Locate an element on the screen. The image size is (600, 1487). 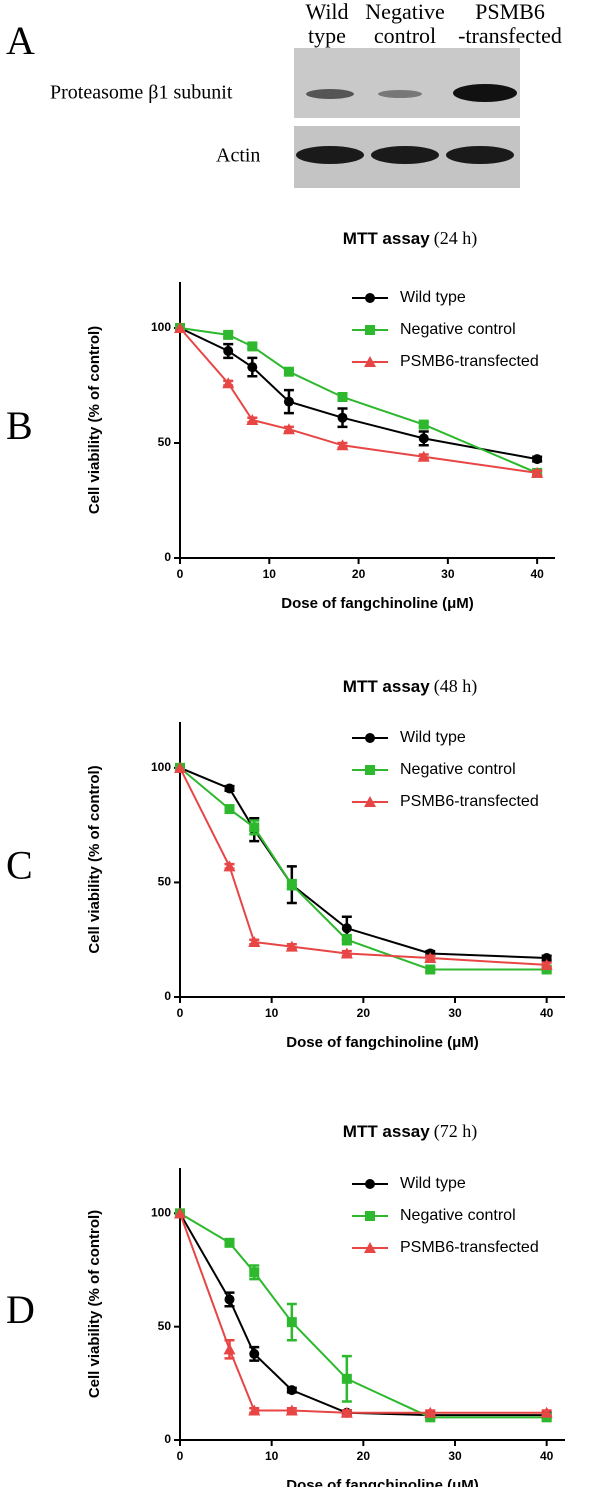
subtitle-text: (24 h) is located at coordinates (456, 238).